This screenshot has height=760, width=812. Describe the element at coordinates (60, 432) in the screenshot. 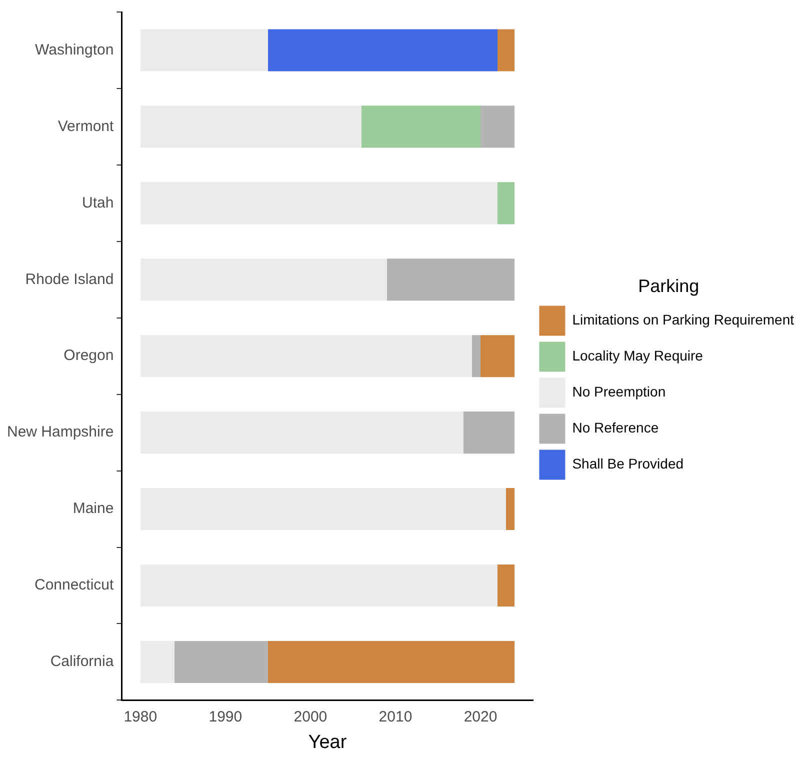

I see `y-tick-label: New Hampshire` at that location.